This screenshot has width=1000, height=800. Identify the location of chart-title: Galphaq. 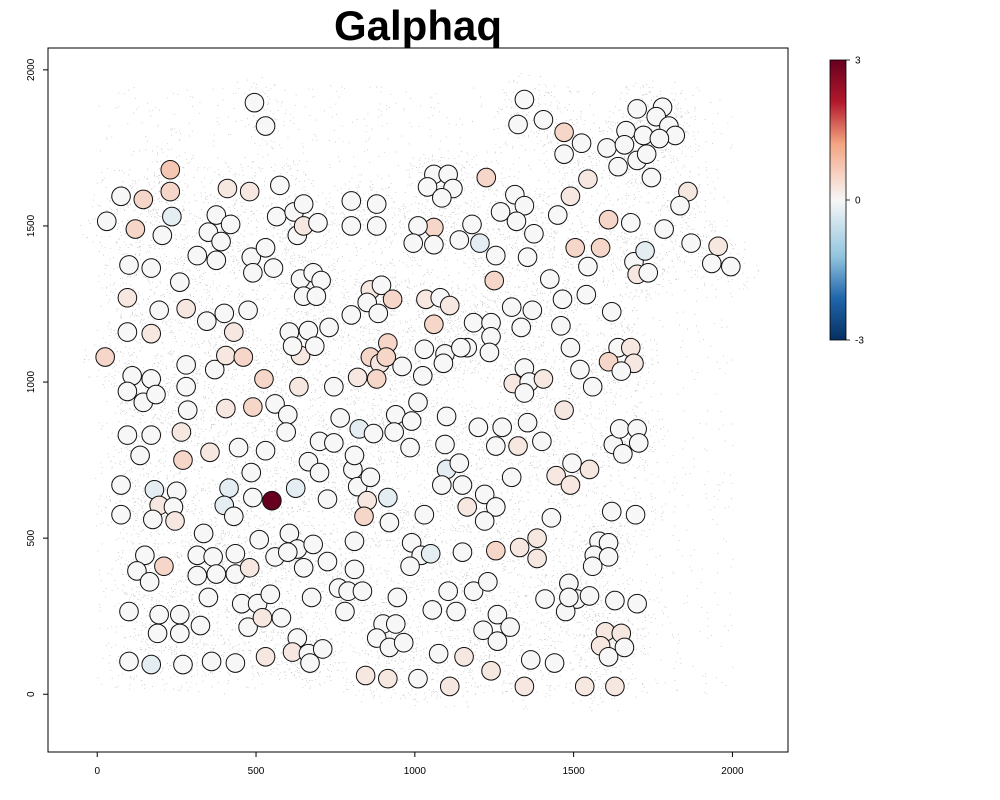
(418, 25).